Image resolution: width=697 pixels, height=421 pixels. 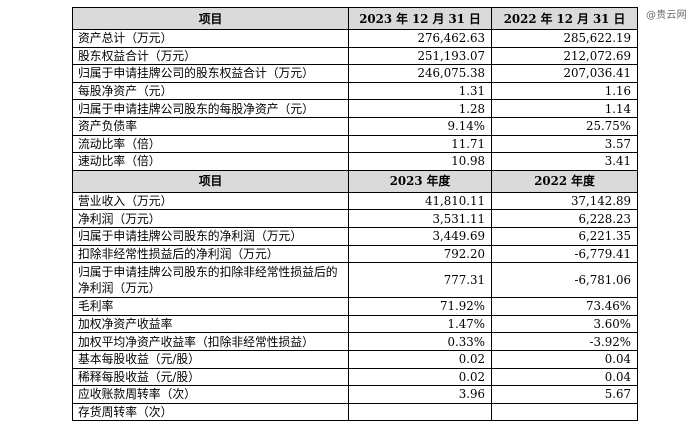 I want to click on table-row: 扣除非经常性损益后的净利润（万元） 792.20 -6,779.41, so click(x=355, y=254).